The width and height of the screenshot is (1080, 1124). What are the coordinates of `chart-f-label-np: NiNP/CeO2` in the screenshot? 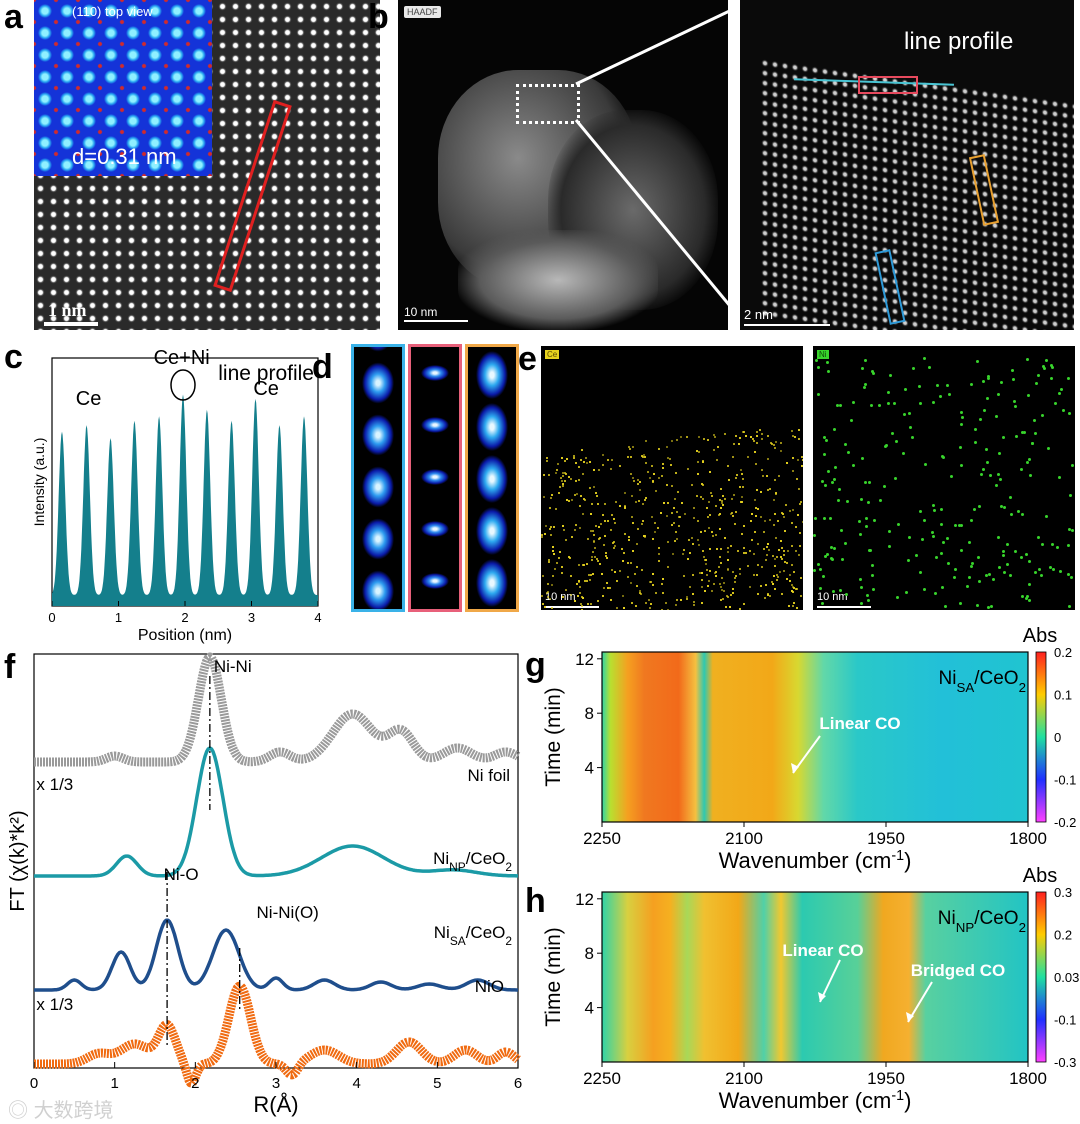 It's located at (472, 861).